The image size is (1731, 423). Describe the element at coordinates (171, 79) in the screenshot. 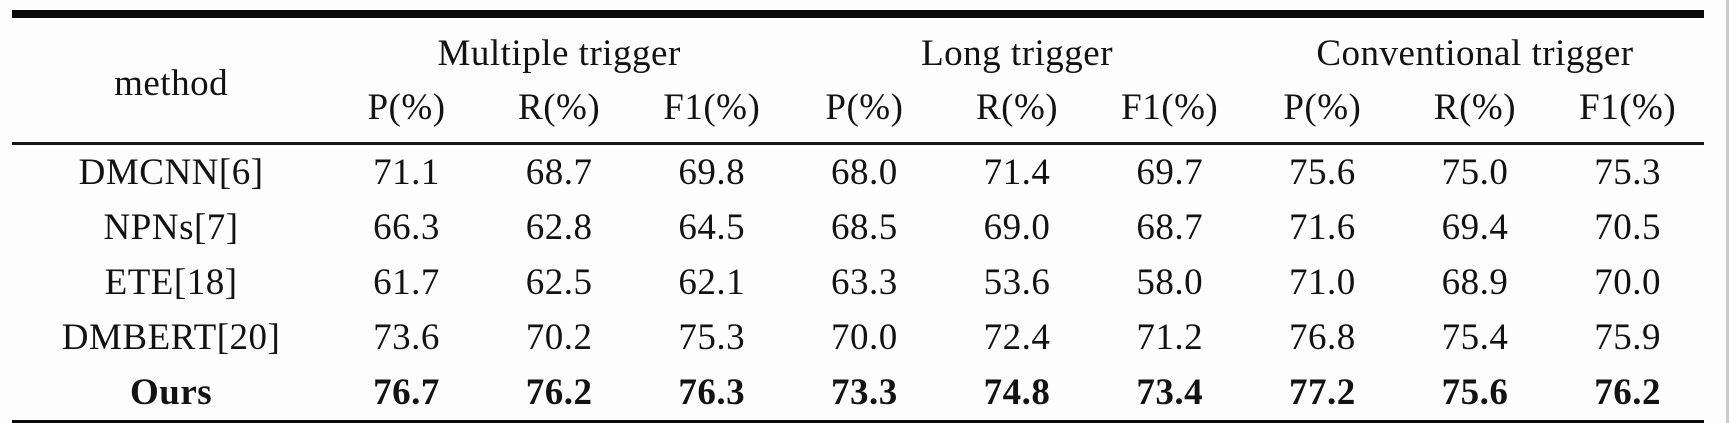

I see `method-column-header: method` at that location.